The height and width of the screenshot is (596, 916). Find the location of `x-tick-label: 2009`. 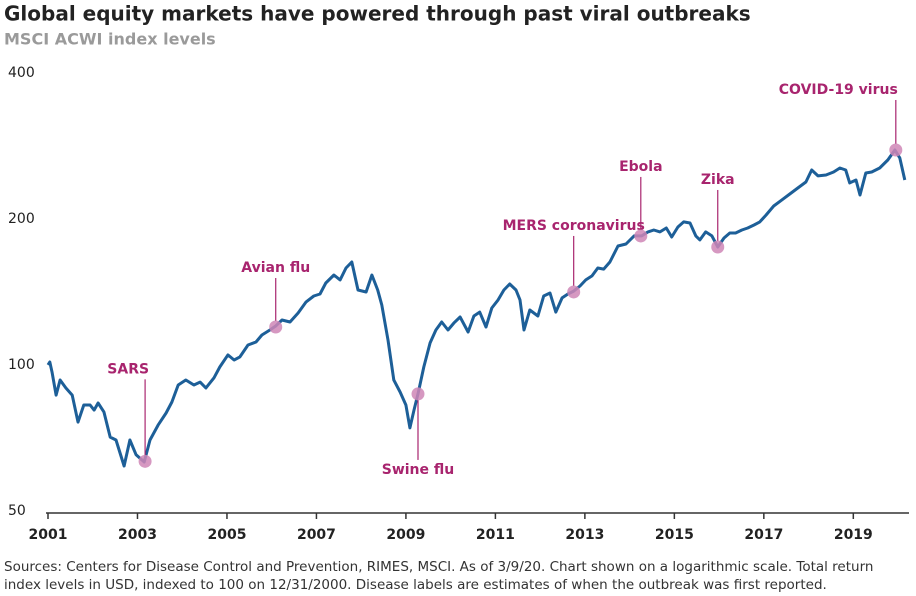

x-tick-label: 2009 is located at coordinates (405, 535).